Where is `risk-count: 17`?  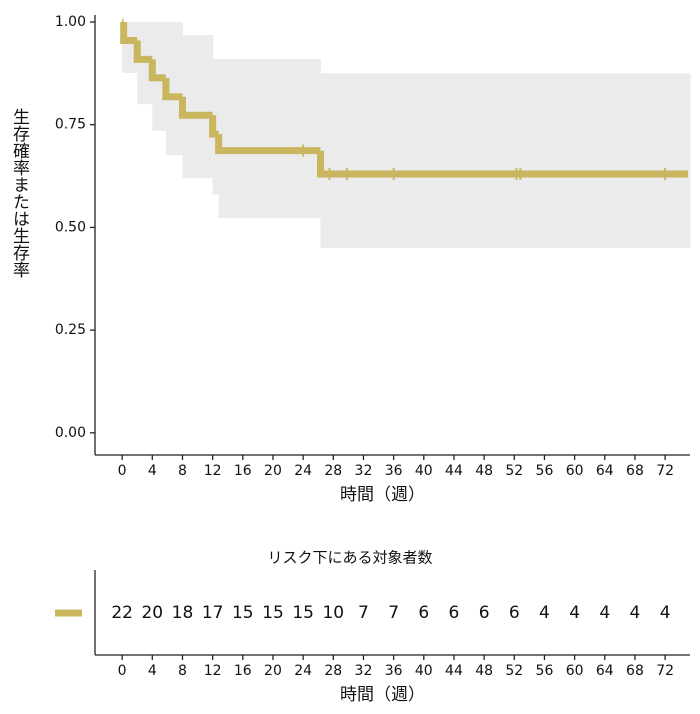
risk-count: 17 is located at coordinates (213, 613).